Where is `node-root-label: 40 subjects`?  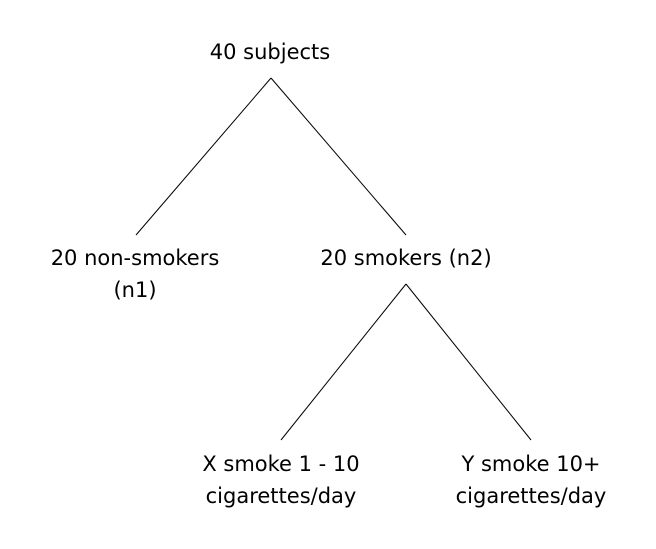 node-root-label: 40 subjects is located at coordinates (270, 52).